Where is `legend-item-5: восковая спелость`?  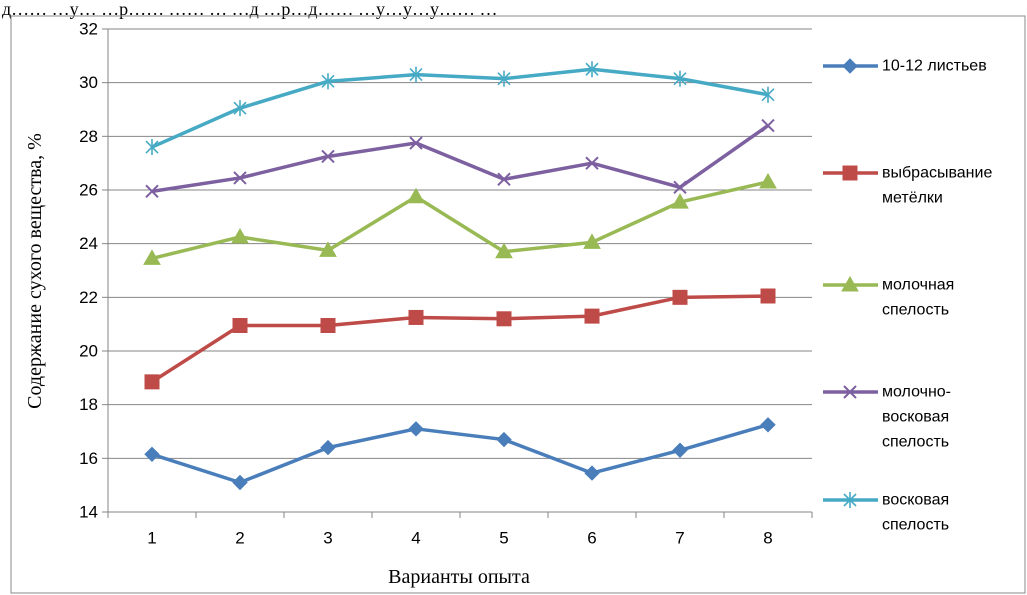
legend-item-5: восковая спелость is located at coordinates (886, 513).